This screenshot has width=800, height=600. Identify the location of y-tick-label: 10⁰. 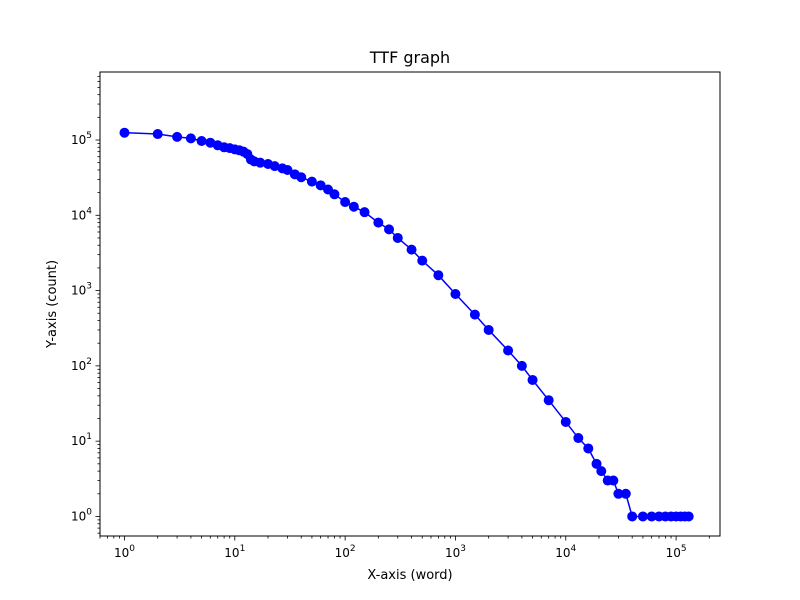
(81, 515).